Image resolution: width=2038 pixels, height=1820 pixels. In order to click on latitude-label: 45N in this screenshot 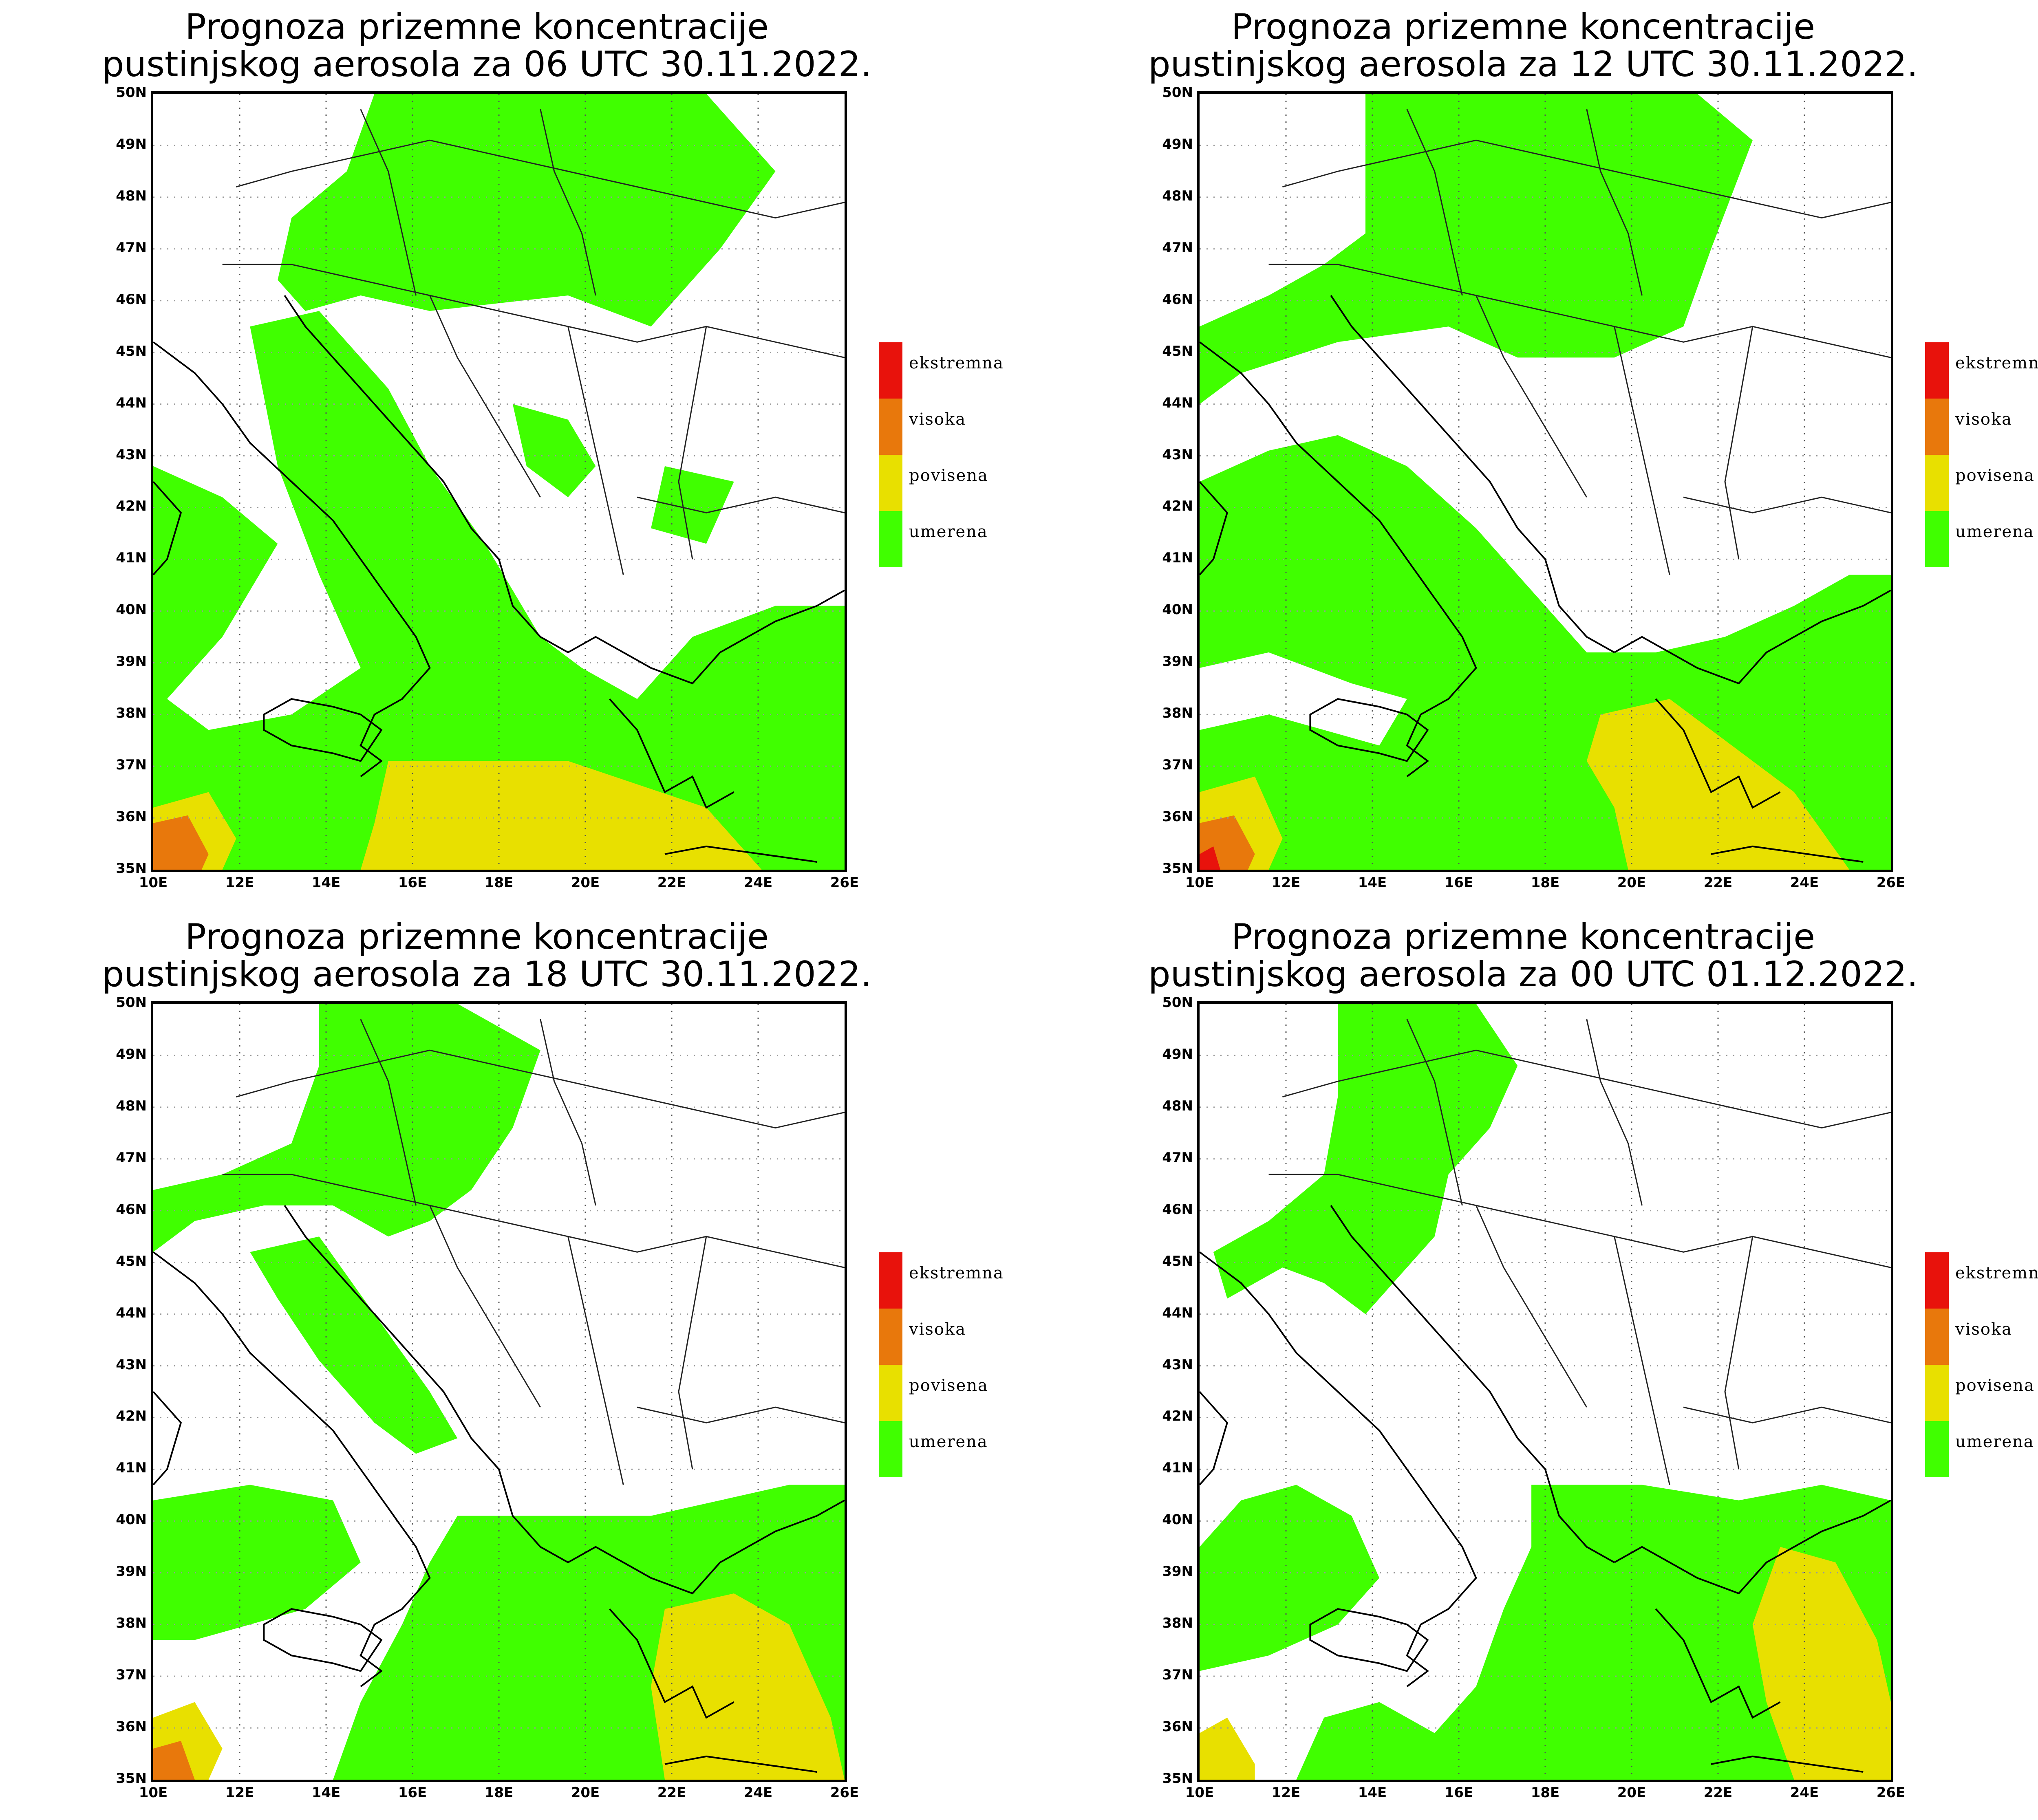, I will do `click(132, 1261)`.